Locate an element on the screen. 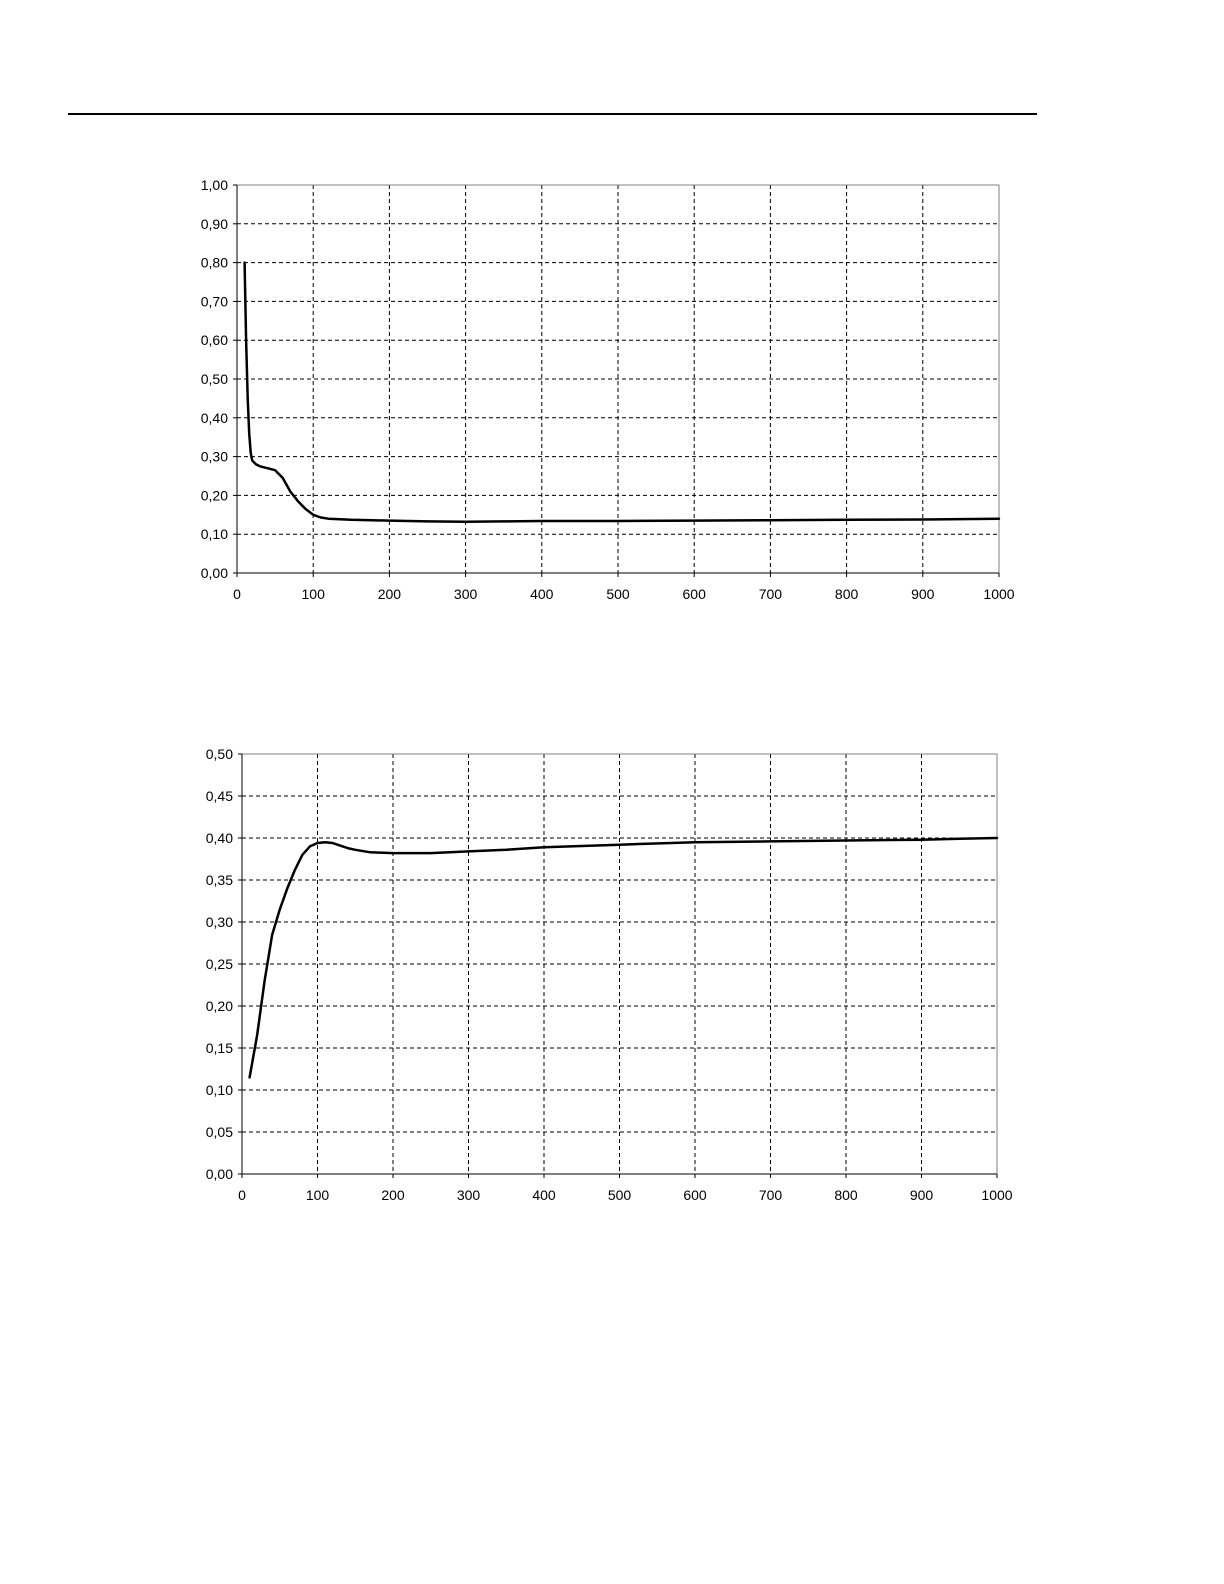  chart-1-x-tick-label: 800 is located at coordinates (847, 594).